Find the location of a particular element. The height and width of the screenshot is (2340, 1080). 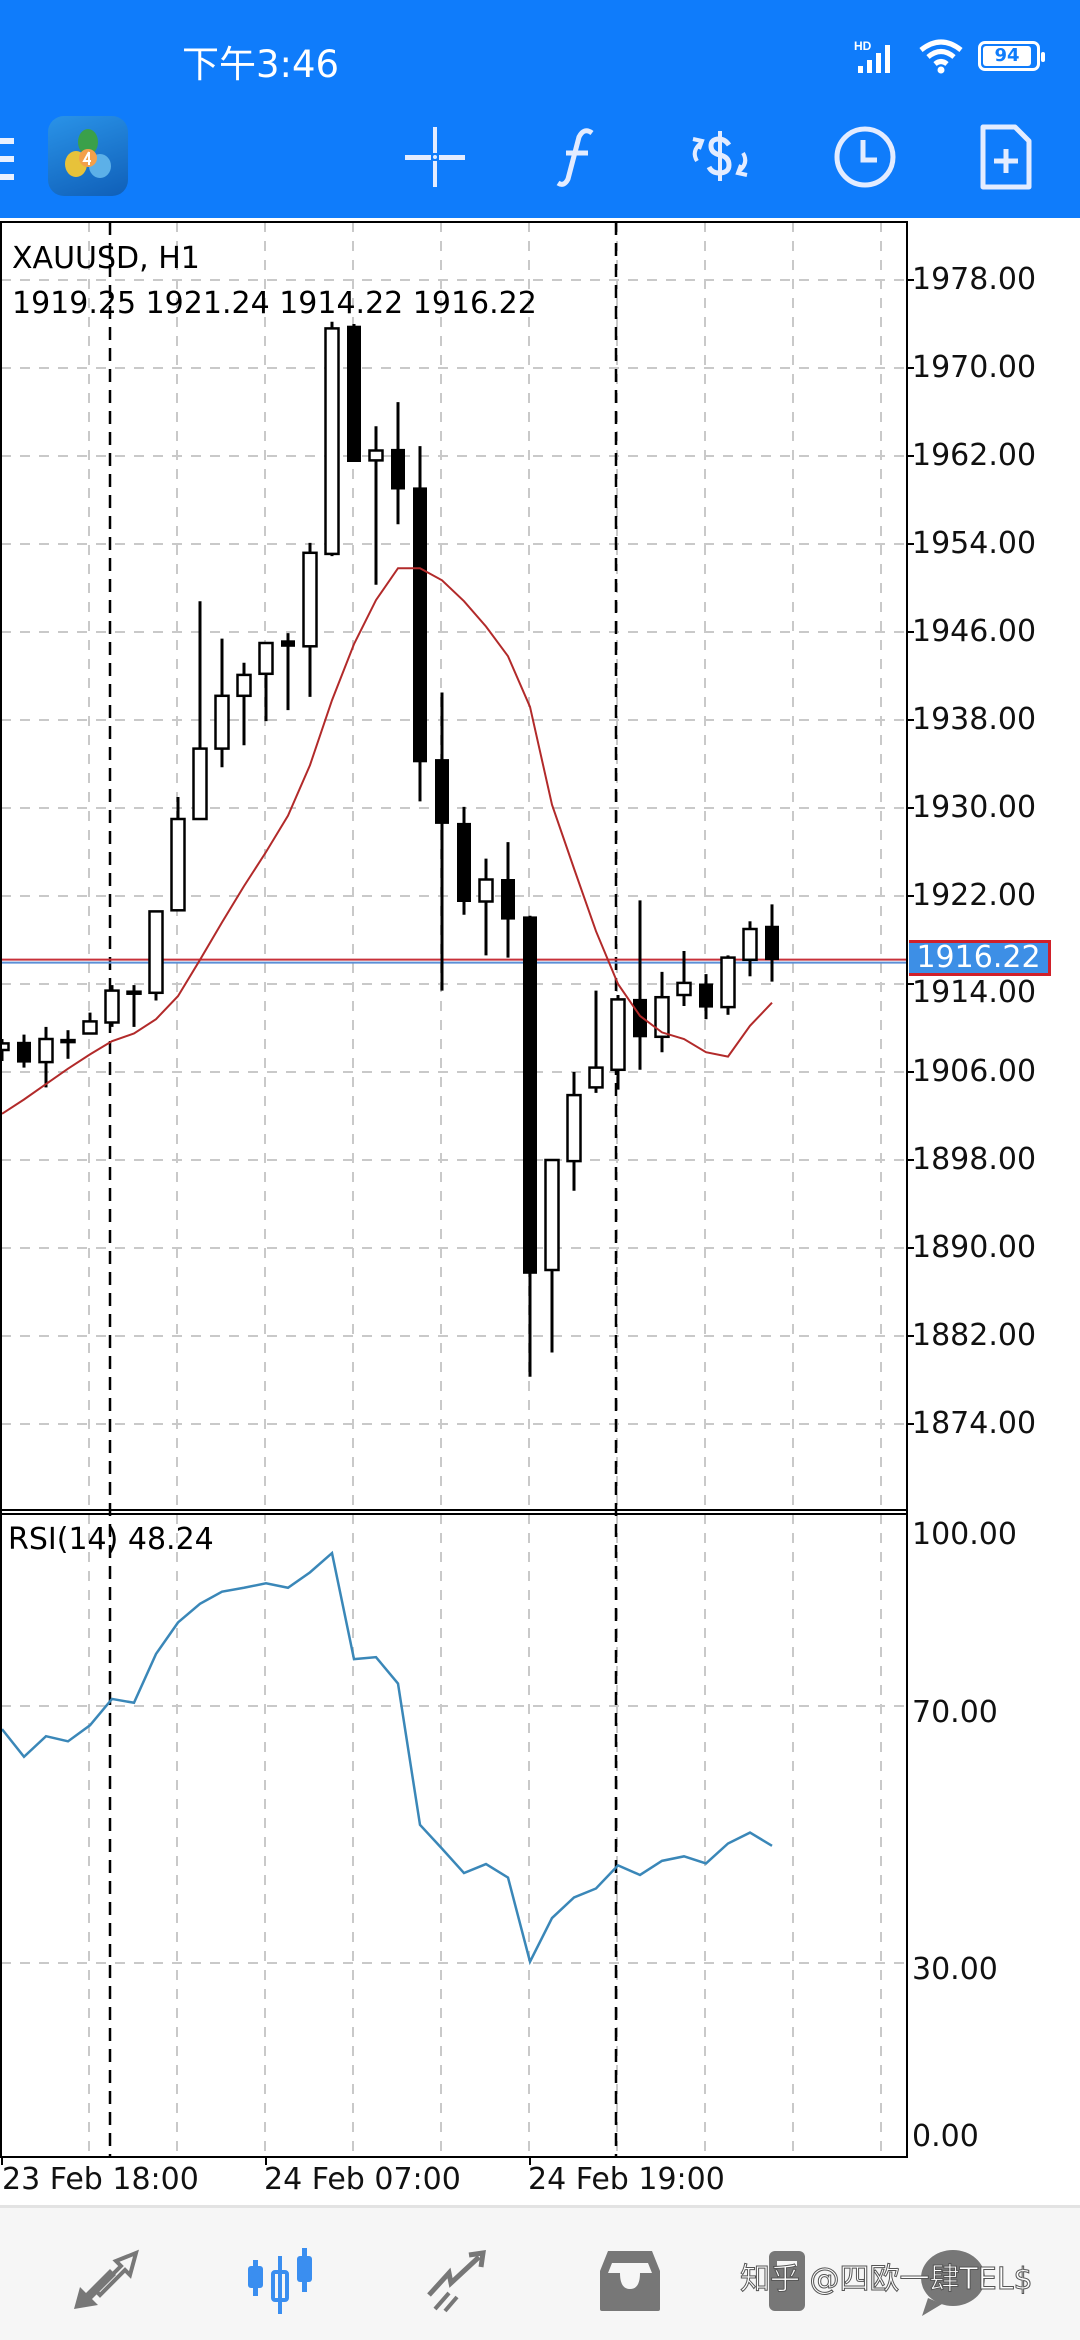

watermark: 知乎 @四欧一肆TEL$ is located at coordinates (887, 2280).